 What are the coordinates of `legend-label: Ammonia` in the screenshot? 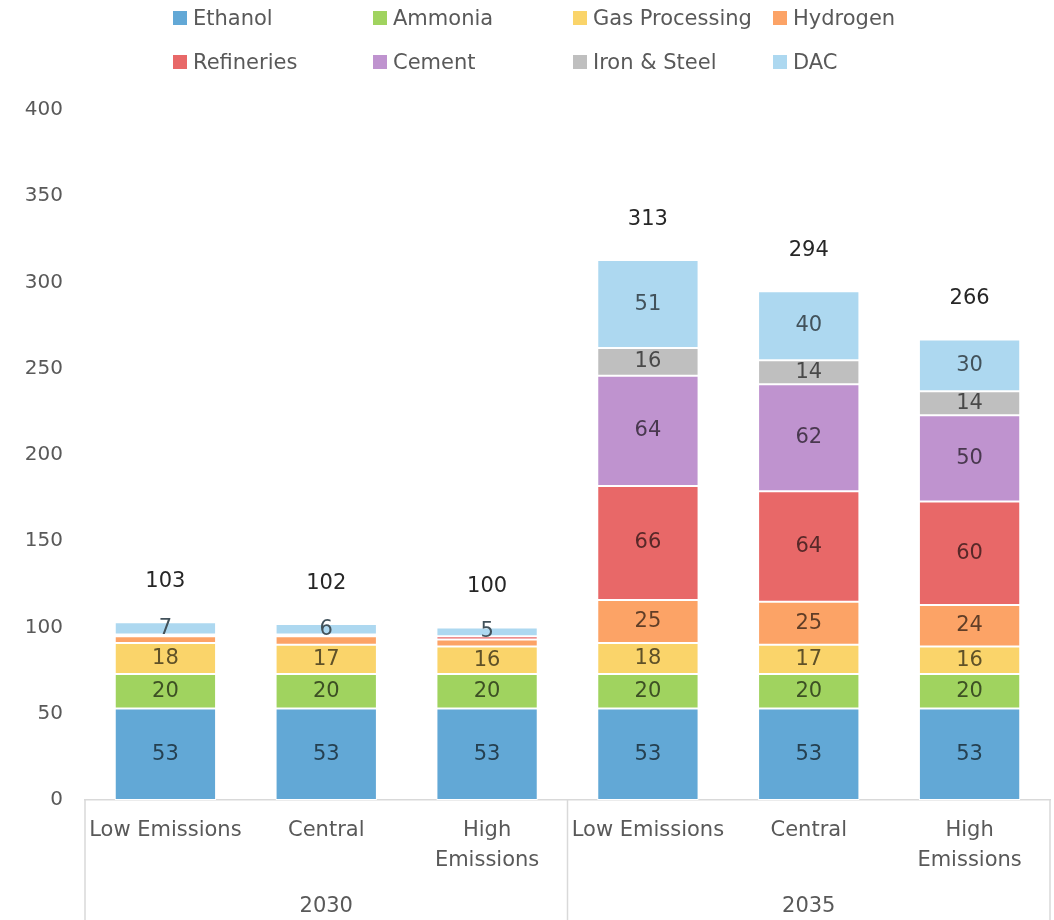 It's located at (443, 18).